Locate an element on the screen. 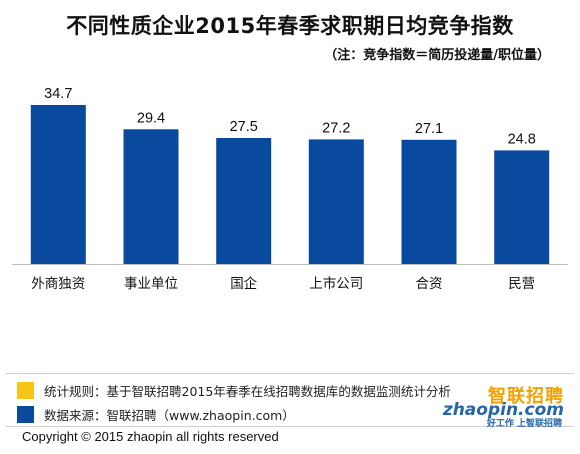 Image resolution: width=580 pixels, height=454 pixels. value-label-4: 27.1 is located at coordinates (429, 129).